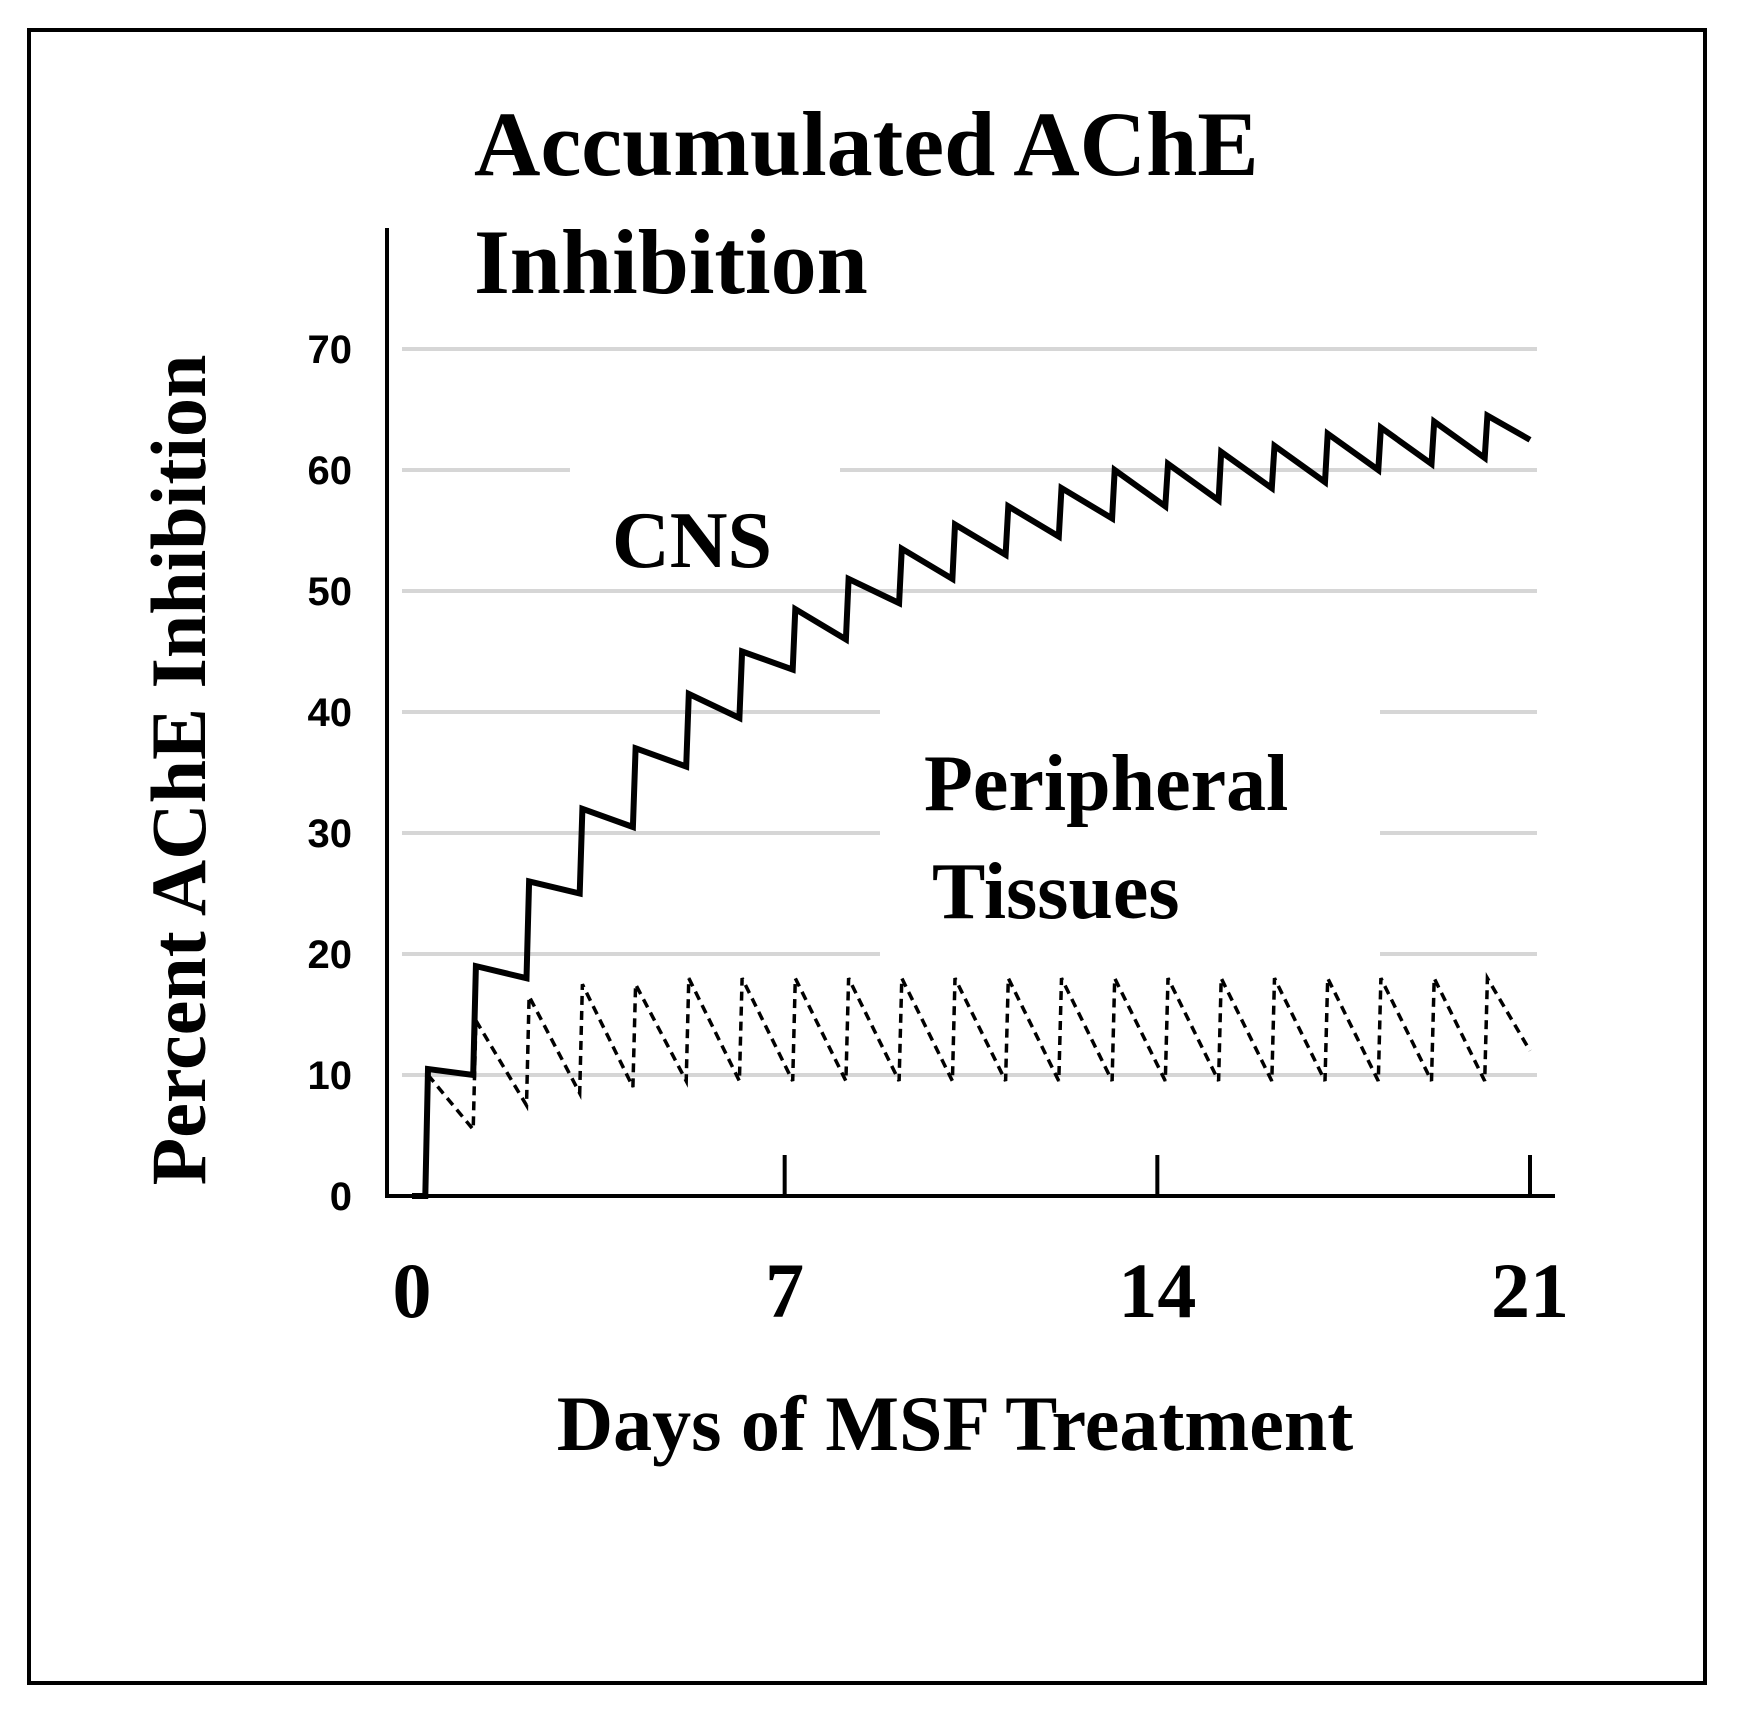 This screenshot has width=1737, height=1717. What do you see at coordinates (330, 773) in the screenshot?
I see `y-axis-ticks: 0 10 20 30 40 50 60 70` at bounding box center [330, 773].